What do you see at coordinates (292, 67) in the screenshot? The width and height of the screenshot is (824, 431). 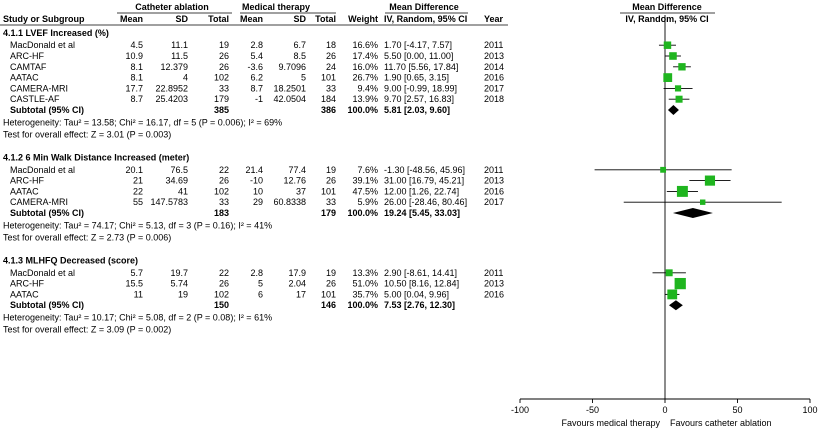 I see `study-sd2: 9.7096` at bounding box center [292, 67].